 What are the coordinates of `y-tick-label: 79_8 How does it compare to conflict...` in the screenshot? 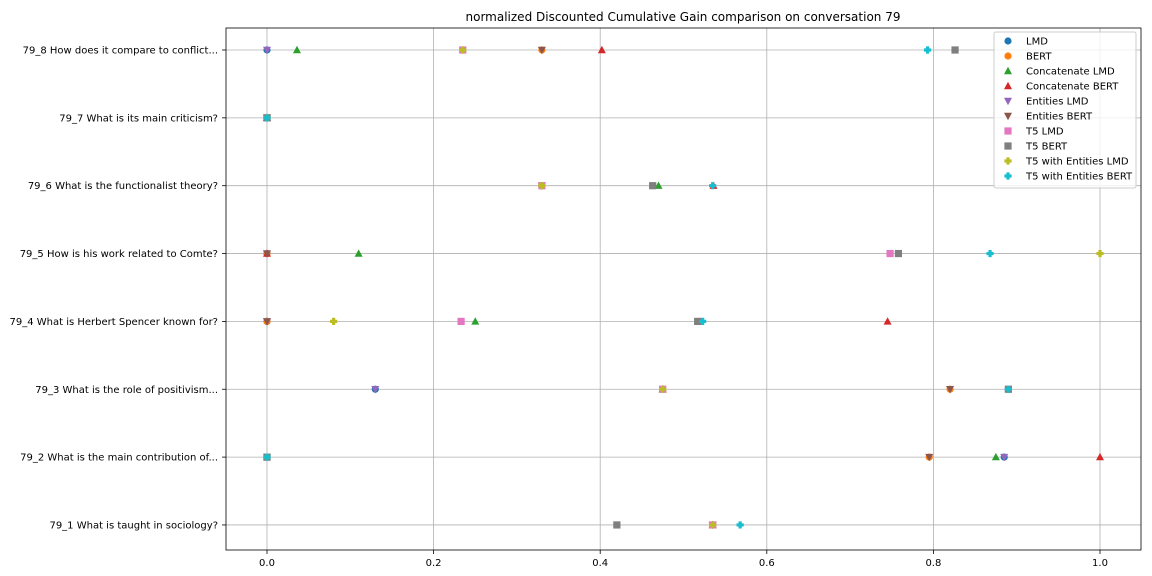 It's located at (120, 51).